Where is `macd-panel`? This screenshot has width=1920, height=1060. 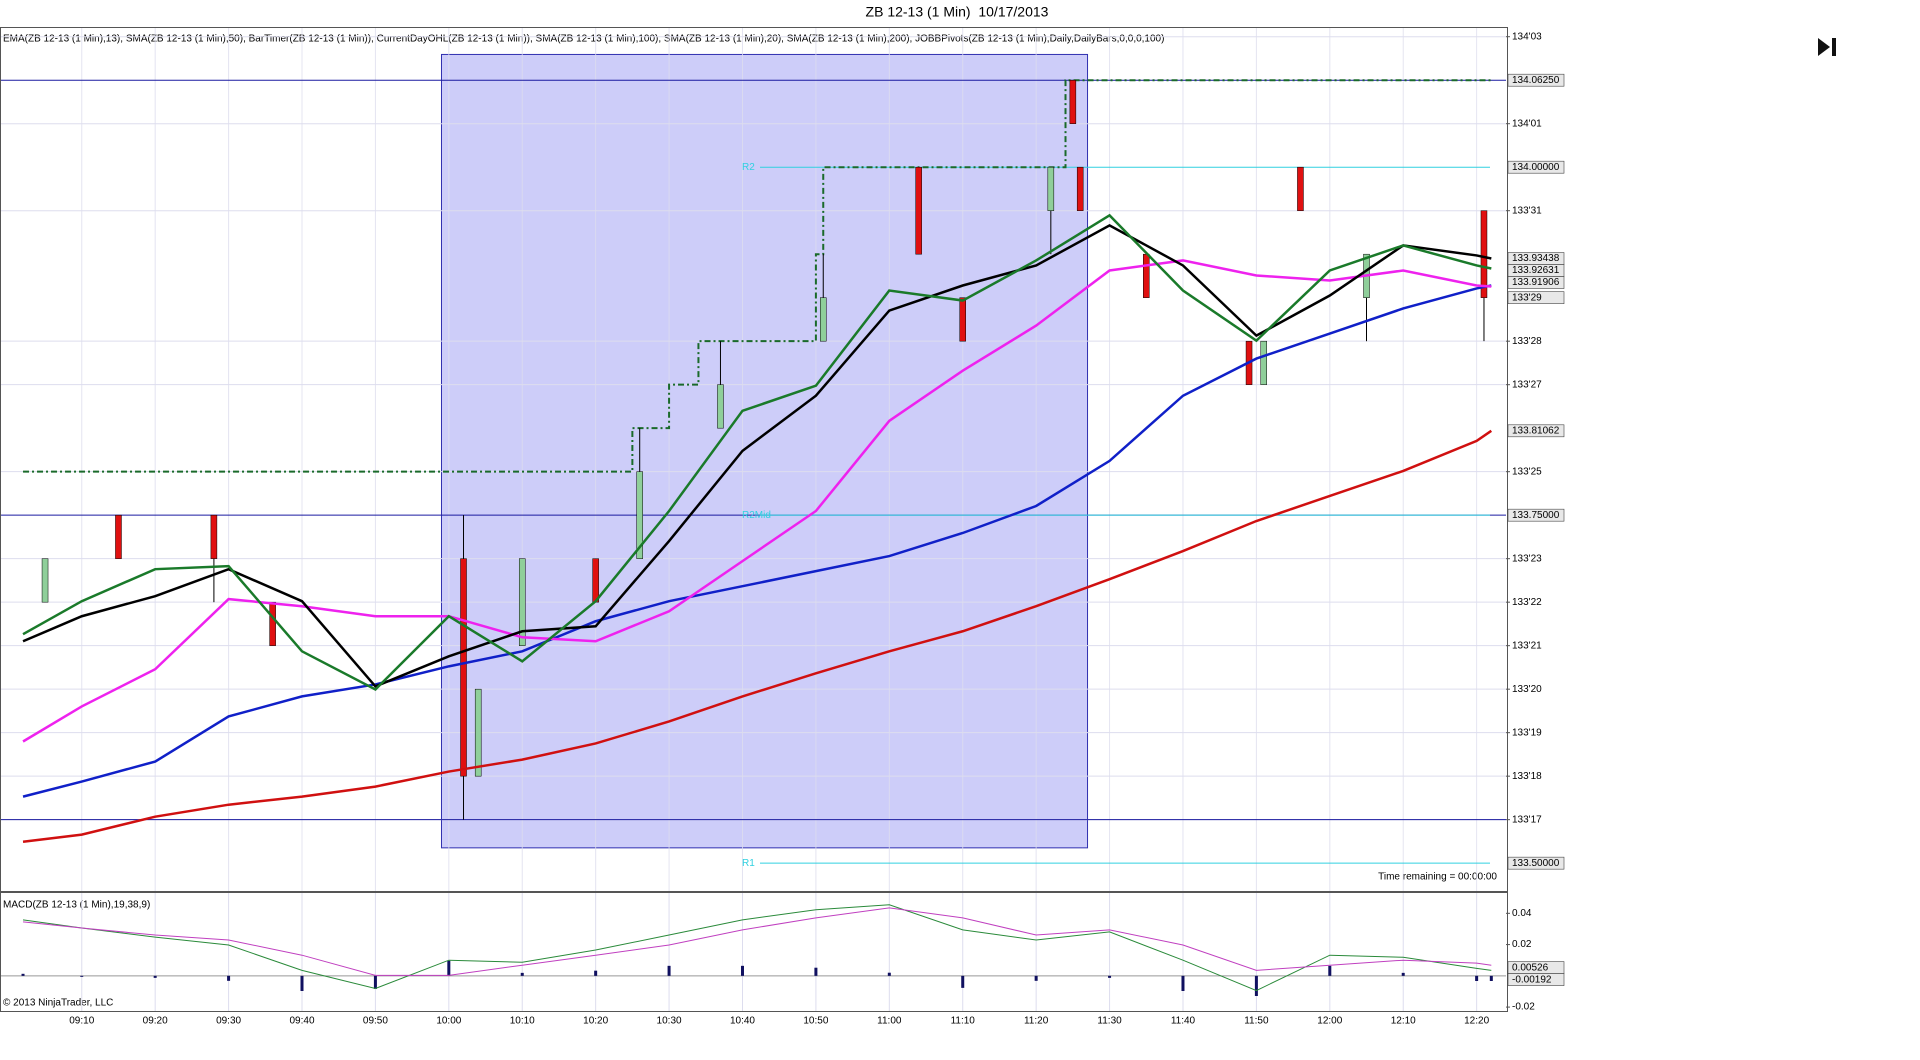 macd-panel is located at coordinates (754, 952).